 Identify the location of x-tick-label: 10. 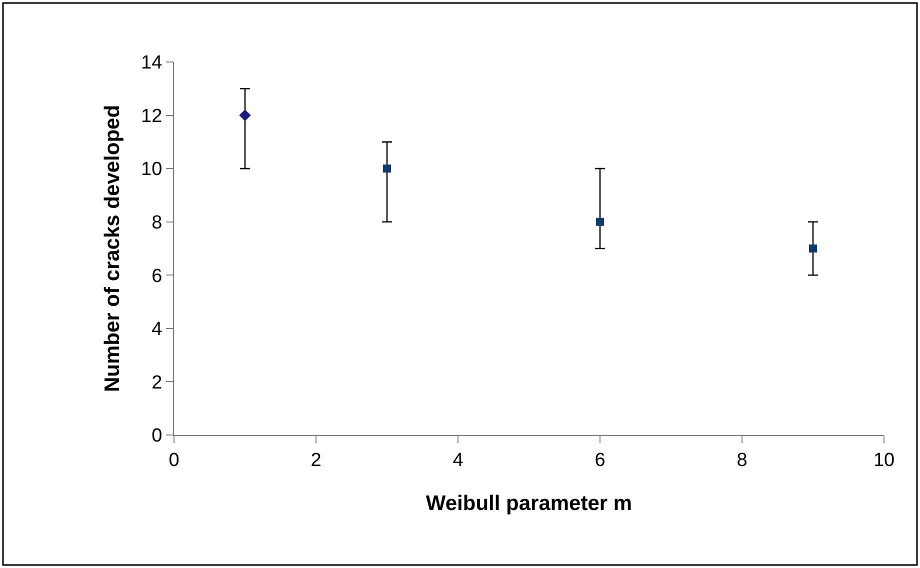
(884, 460).